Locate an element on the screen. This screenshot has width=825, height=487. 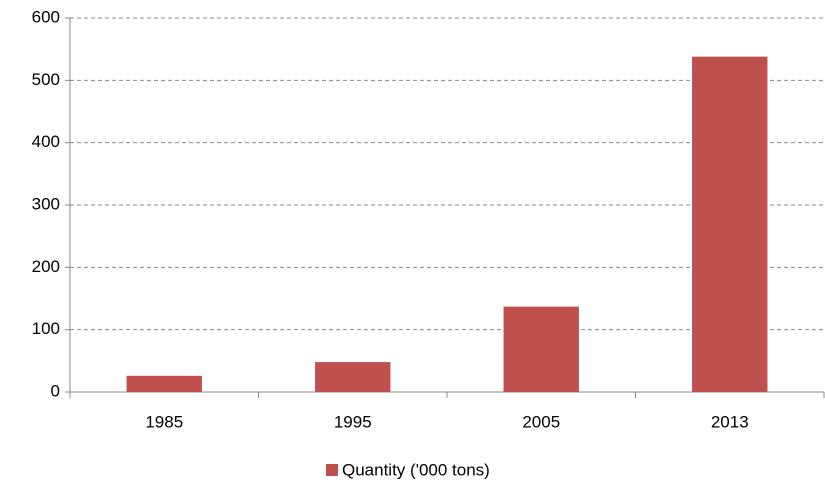
y-tick-label: 200 is located at coordinates (46, 266).